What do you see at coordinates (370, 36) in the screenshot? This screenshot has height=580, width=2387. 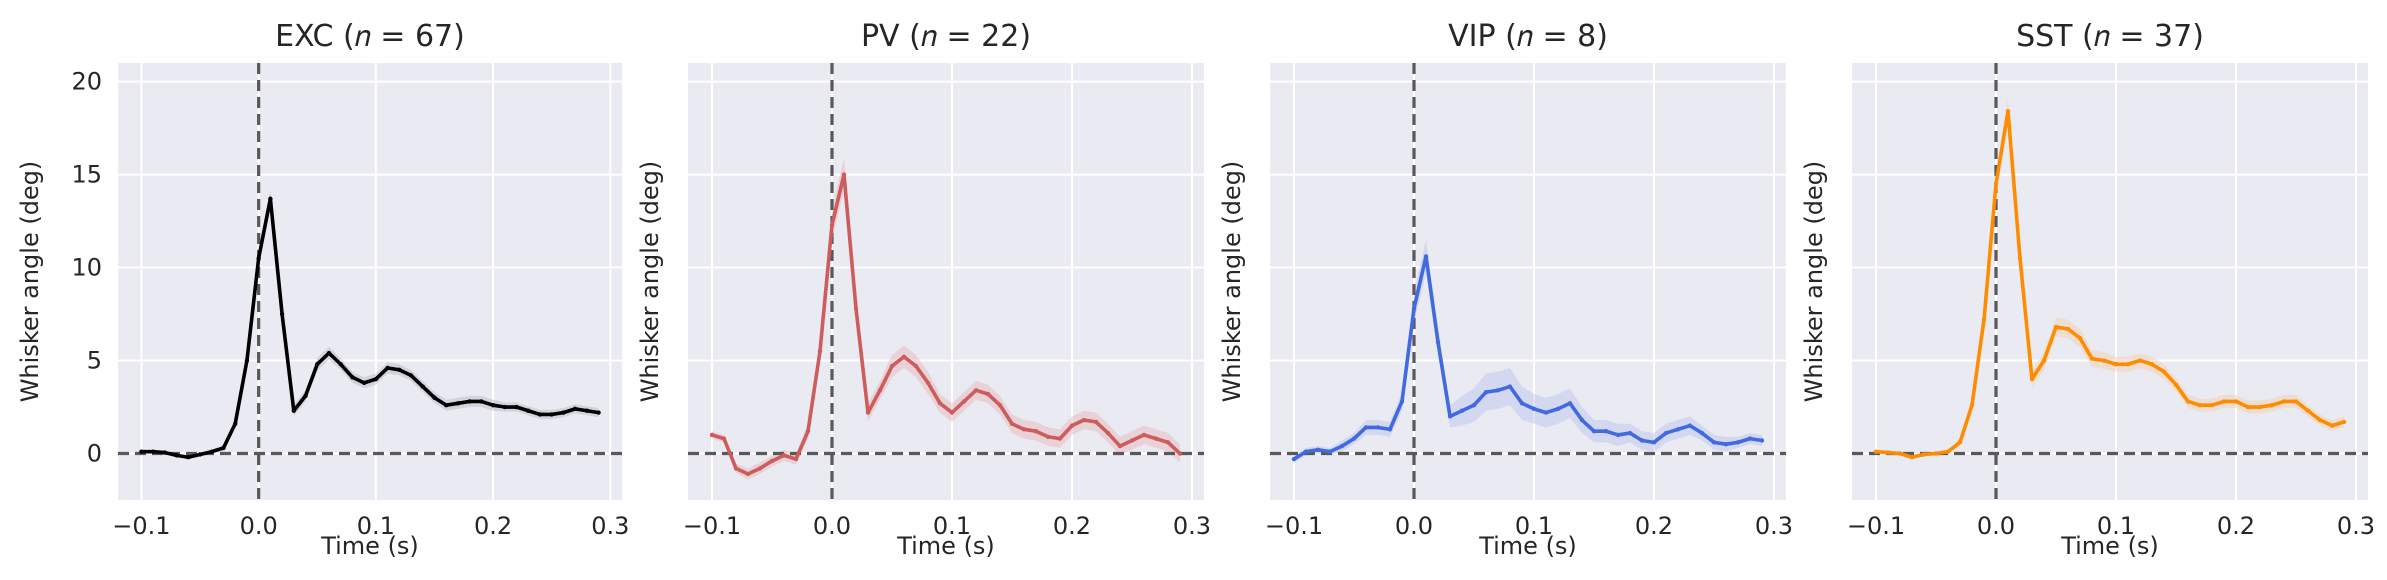 I see `panel-title: EXC (𝑛 = 67)` at bounding box center [370, 36].